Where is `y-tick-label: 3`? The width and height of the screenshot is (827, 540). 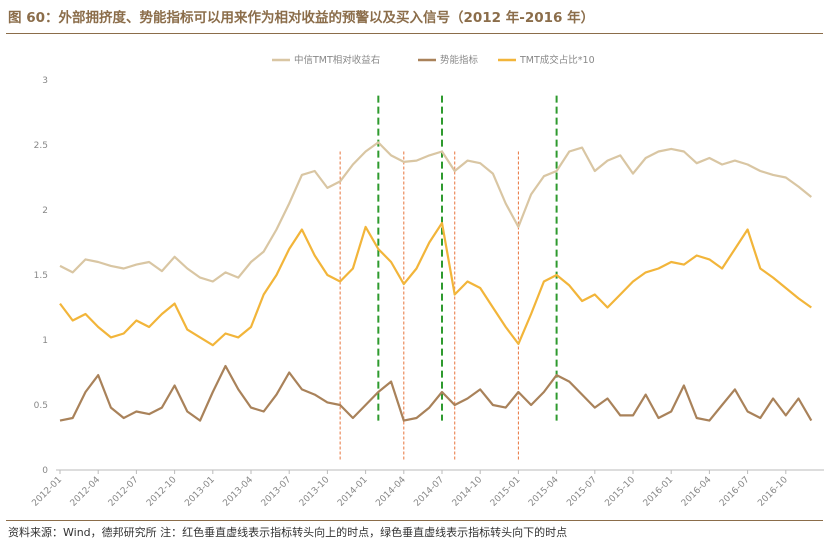
y-tick-label: 3 is located at coordinates (45, 81).